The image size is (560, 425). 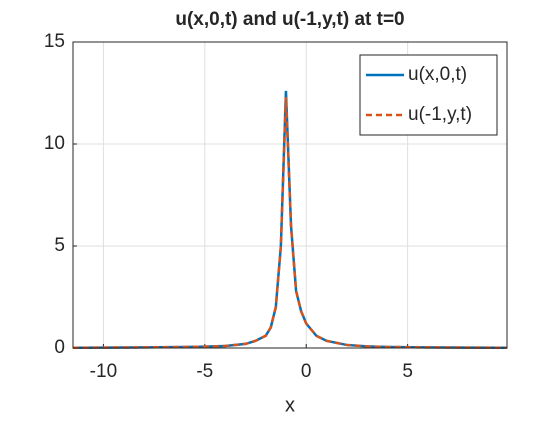 What do you see at coordinates (54, 41) in the screenshot?
I see `y-tick-label: 15` at bounding box center [54, 41].